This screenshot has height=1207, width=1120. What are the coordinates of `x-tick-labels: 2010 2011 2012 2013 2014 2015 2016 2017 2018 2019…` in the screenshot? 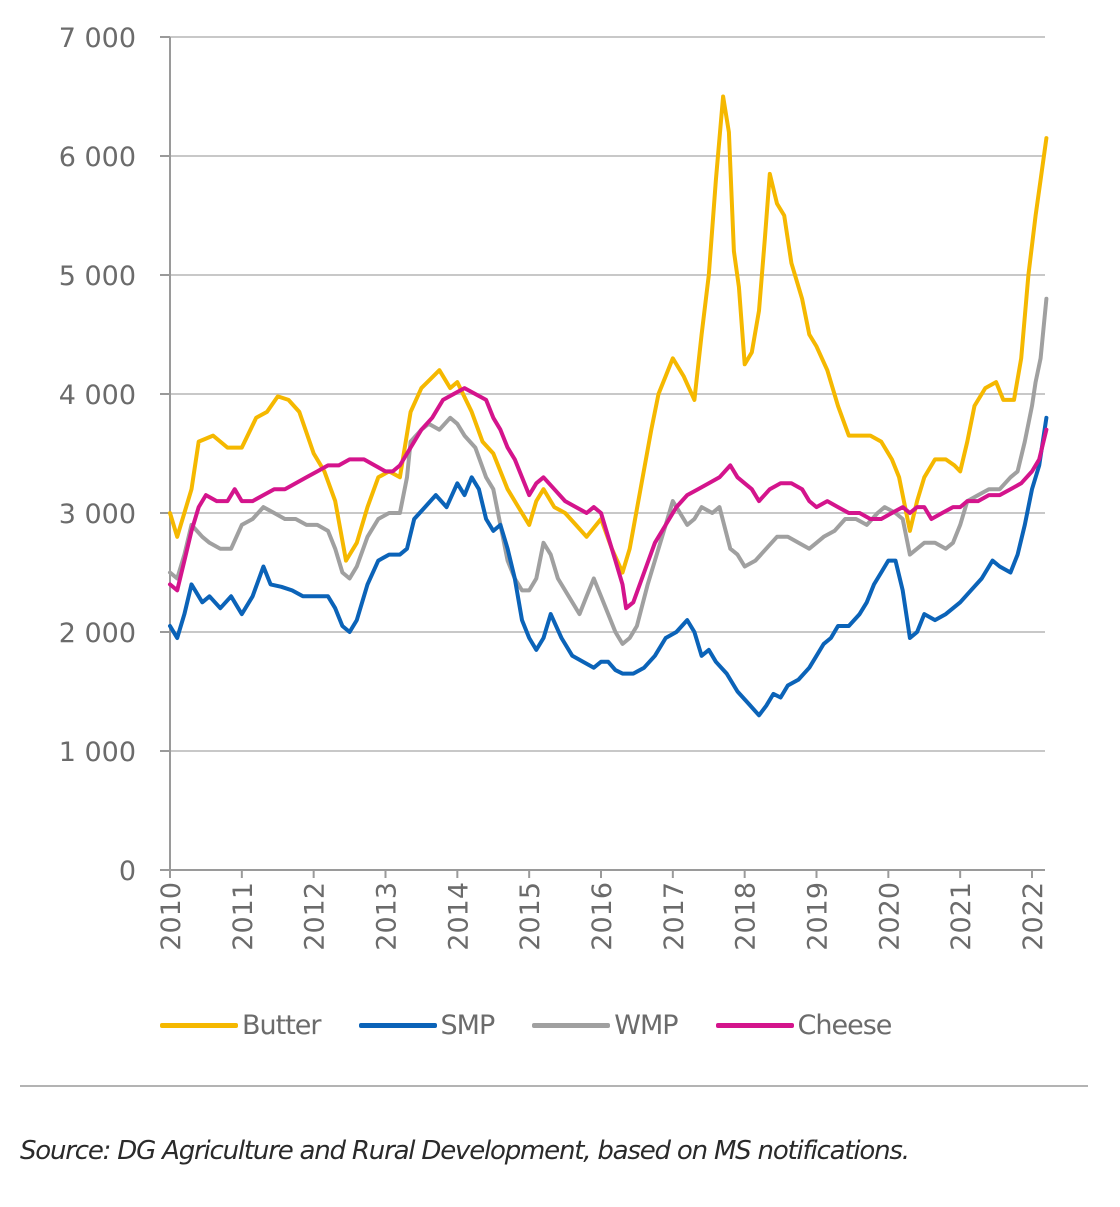 It's located at (602, 916).